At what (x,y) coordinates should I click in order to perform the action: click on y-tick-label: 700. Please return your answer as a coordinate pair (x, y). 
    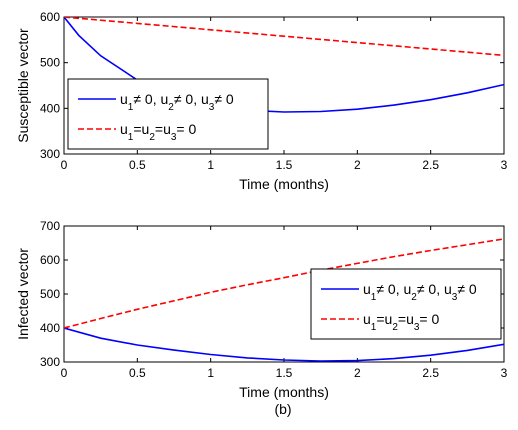
    Looking at the image, I should click on (50, 226).